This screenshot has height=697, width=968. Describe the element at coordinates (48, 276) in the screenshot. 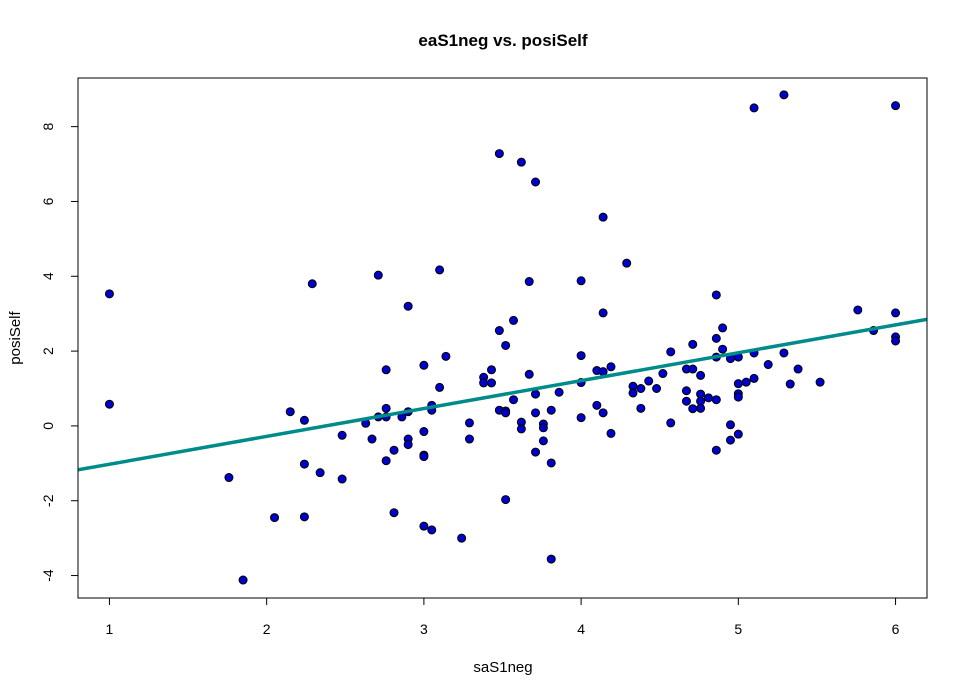

I see `y-tick-label: 4` at that location.